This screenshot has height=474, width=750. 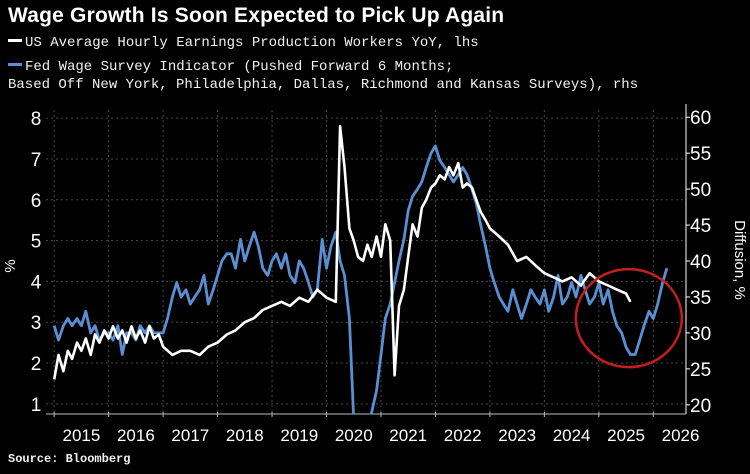 I want to click on y-right-tick-label: 35, so click(x=700, y=298).